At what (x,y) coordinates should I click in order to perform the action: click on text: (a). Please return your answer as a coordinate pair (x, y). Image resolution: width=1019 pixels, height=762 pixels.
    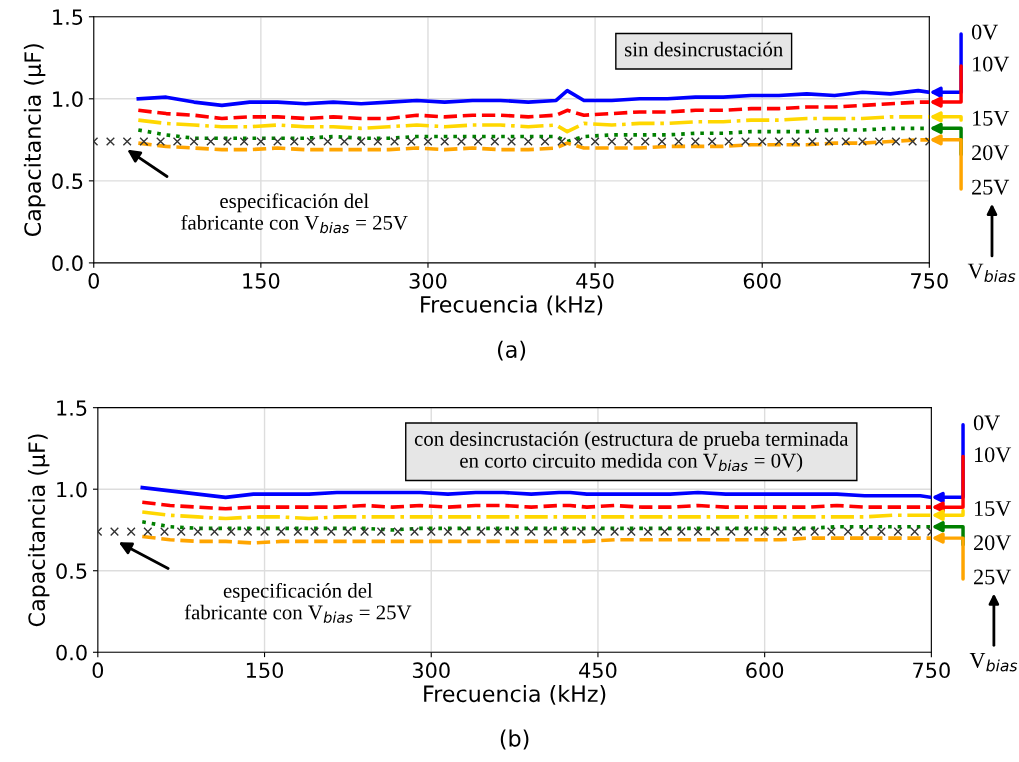
    Looking at the image, I should click on (511, 350).